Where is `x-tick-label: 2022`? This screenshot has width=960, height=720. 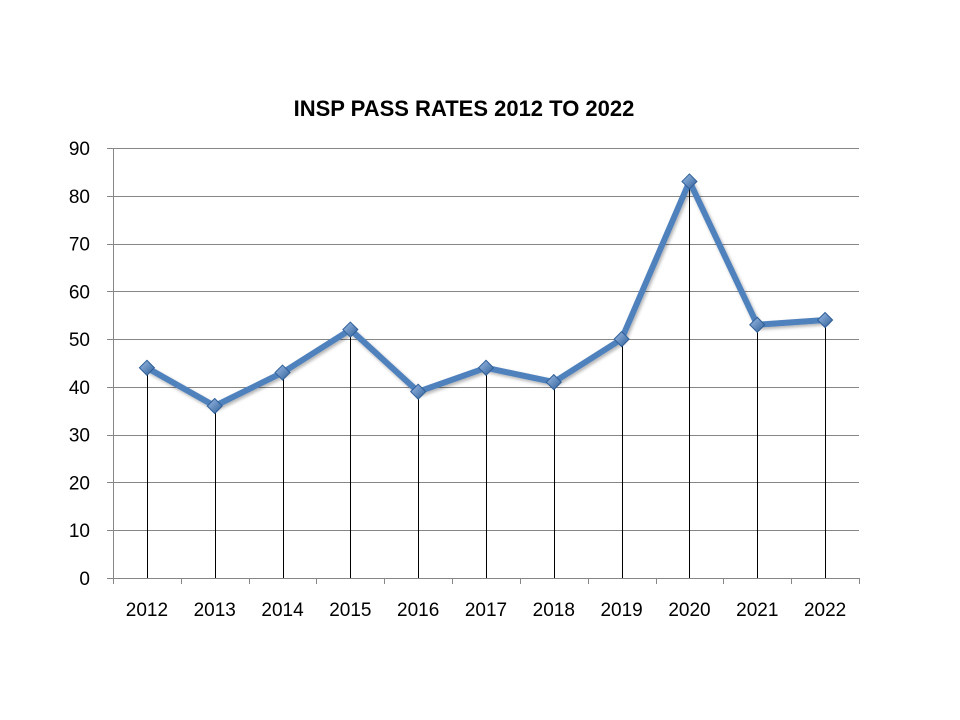 x-tick-label: 2022 is located at coordinates (825, 610).